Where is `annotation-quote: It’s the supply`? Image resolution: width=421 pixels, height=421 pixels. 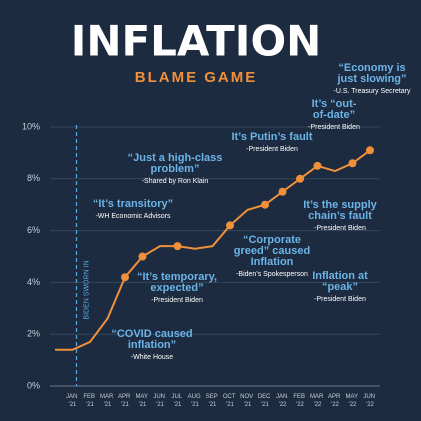 annotation-quote: It’s the supply is located at coordinates (340, 205).